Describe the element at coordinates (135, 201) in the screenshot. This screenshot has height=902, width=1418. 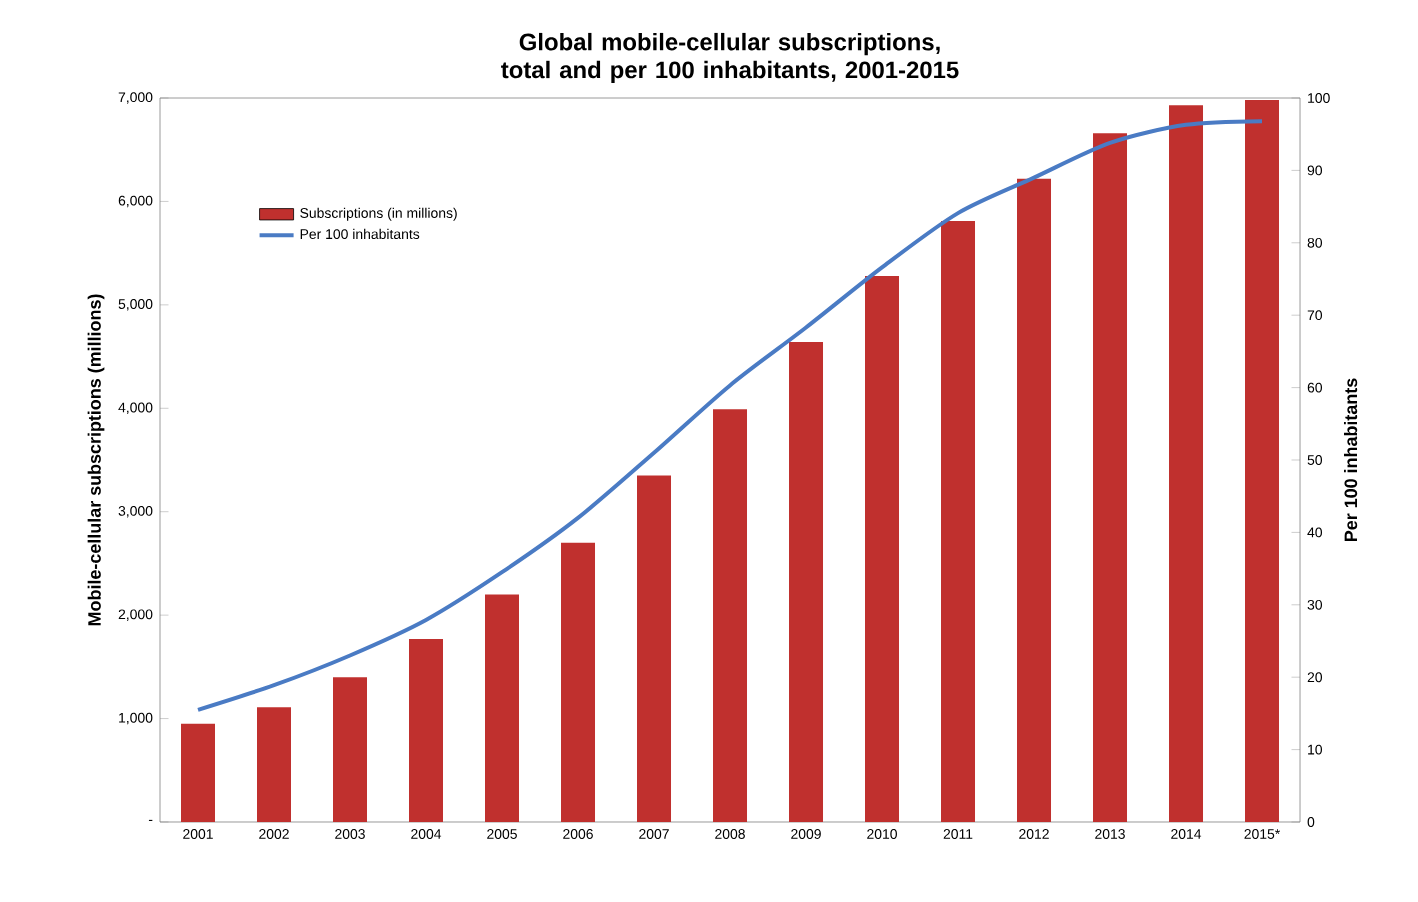
I see `y-tick-label: 6,000` at that location.